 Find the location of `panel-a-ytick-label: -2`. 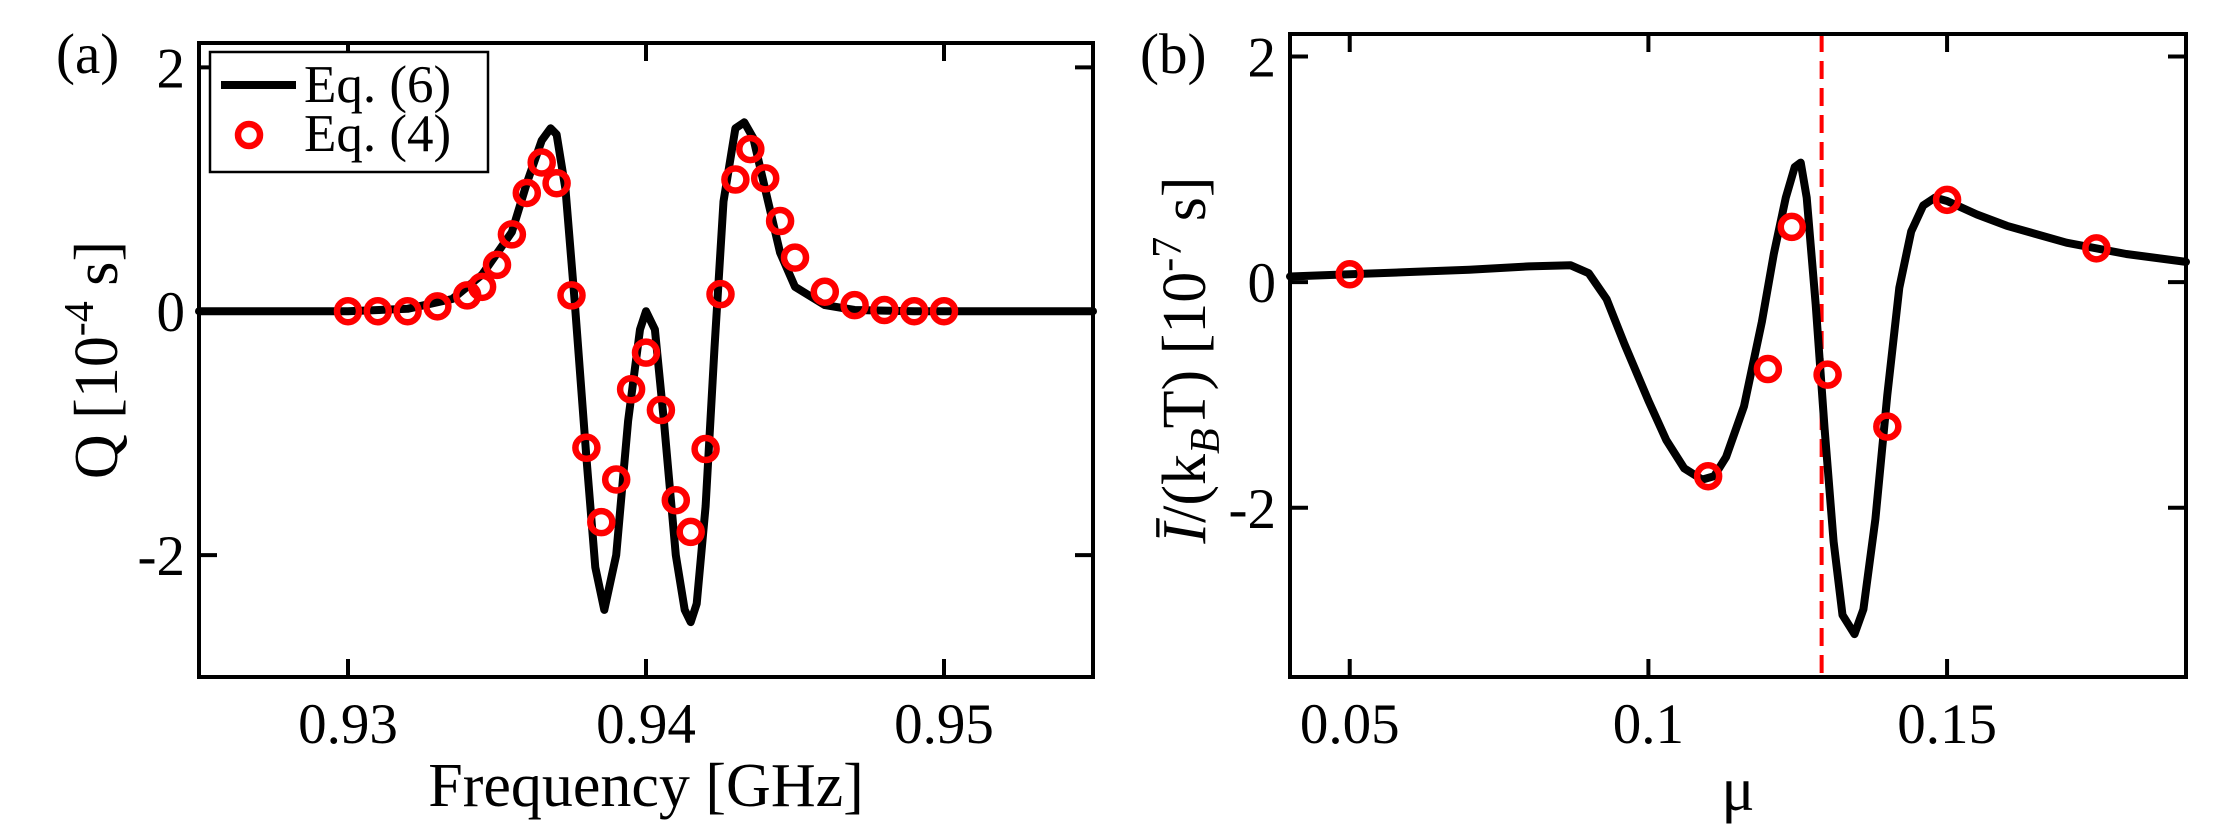

panel-a-ytick-label: -2 is located at coordinates (161, 556).